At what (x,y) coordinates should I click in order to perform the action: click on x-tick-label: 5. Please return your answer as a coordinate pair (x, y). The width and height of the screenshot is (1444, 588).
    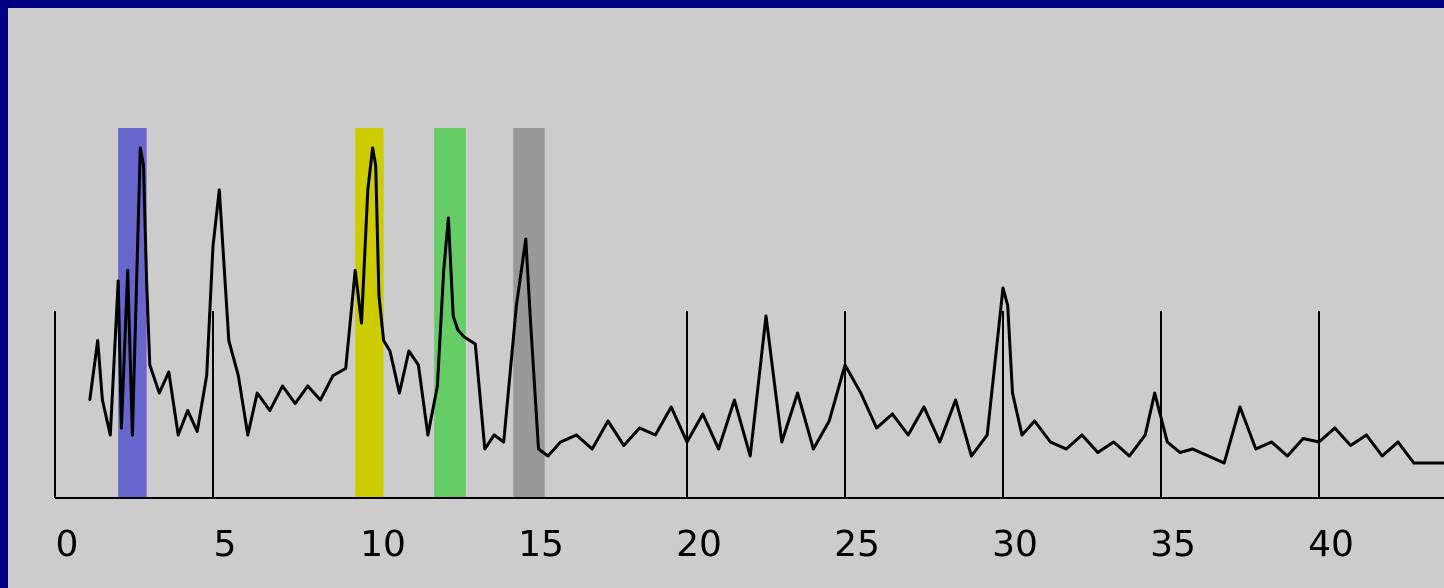
    Looking at the image, I should click on (225, 544).